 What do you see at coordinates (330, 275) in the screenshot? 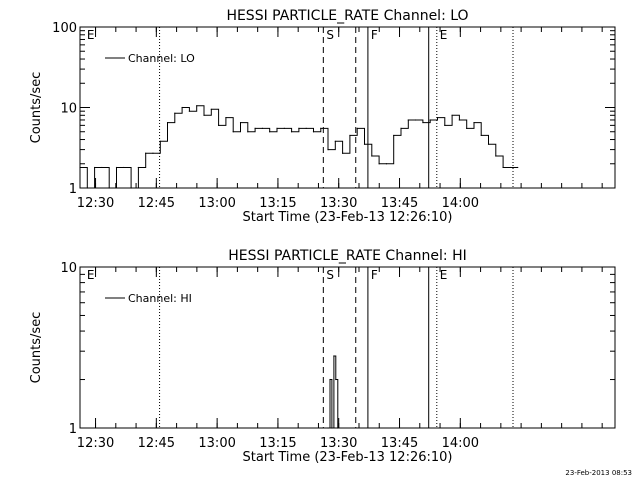
I see `event-marker-label: S` at bounding box center [330, 275].